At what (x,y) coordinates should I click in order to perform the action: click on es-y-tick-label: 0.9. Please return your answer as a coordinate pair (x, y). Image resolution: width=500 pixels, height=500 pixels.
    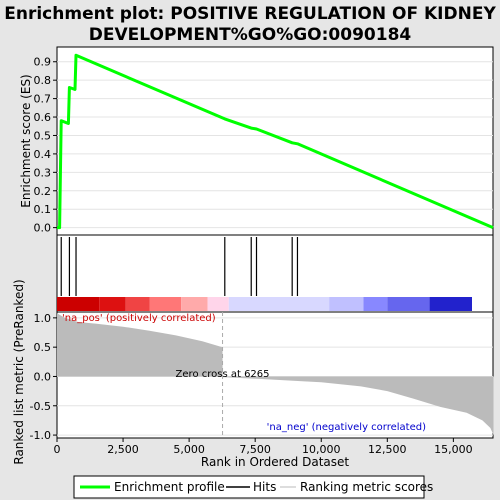
    Looking at the image, I should click on (43, 62).